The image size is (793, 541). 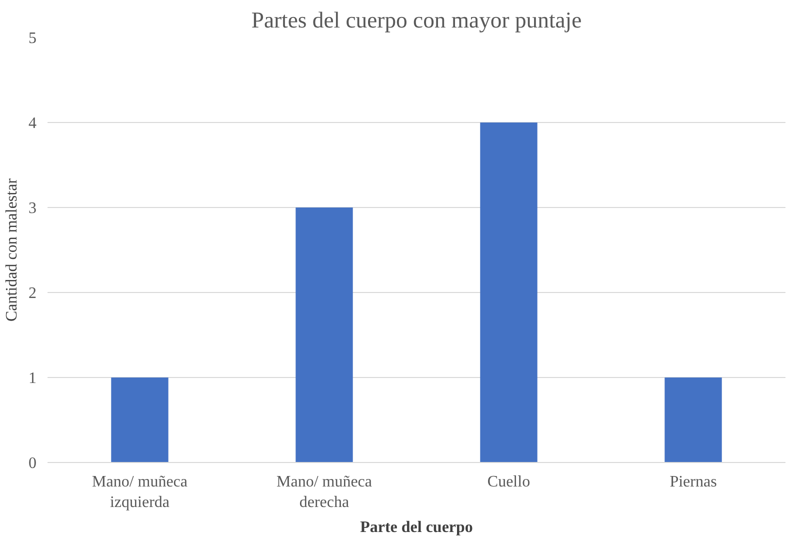 I want to click on x-tick-label: Piernas, so click(x=693, y=482).